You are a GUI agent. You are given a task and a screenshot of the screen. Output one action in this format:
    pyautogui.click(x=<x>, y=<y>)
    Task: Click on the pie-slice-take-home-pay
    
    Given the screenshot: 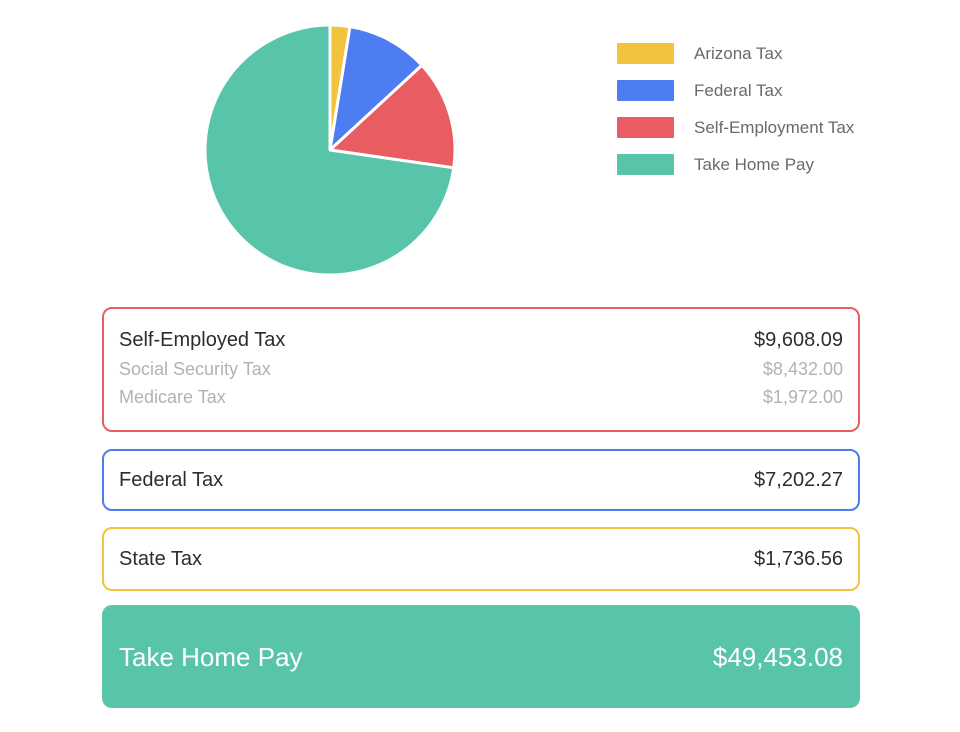 What is the action you would take?
    pyautogui.click(x=329, y=150)
    